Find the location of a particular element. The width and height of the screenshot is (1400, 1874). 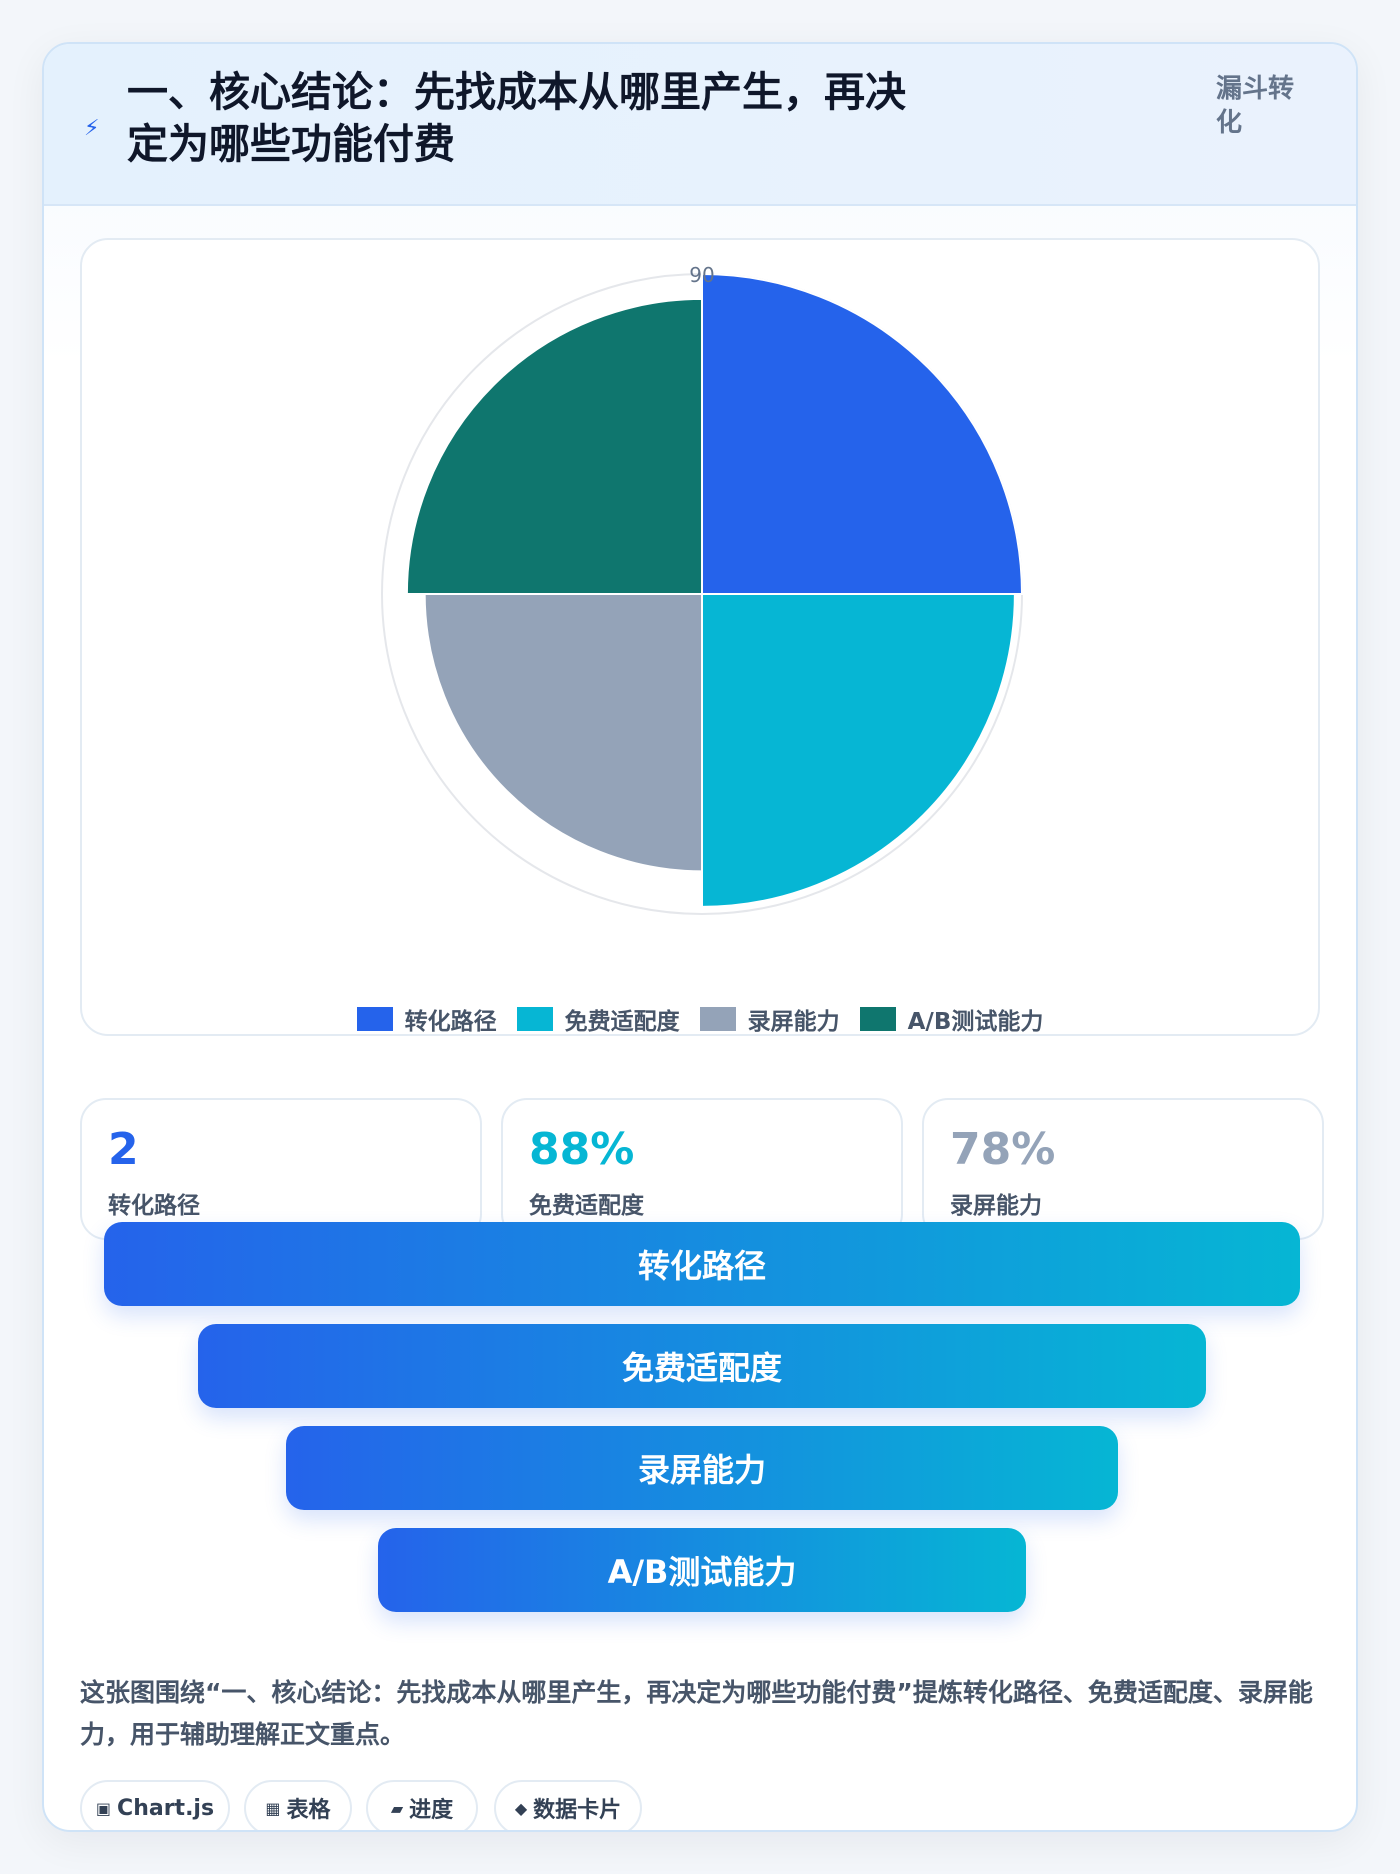

funnel-step: A/B测试能力 is located at coordinates (702, 1570).